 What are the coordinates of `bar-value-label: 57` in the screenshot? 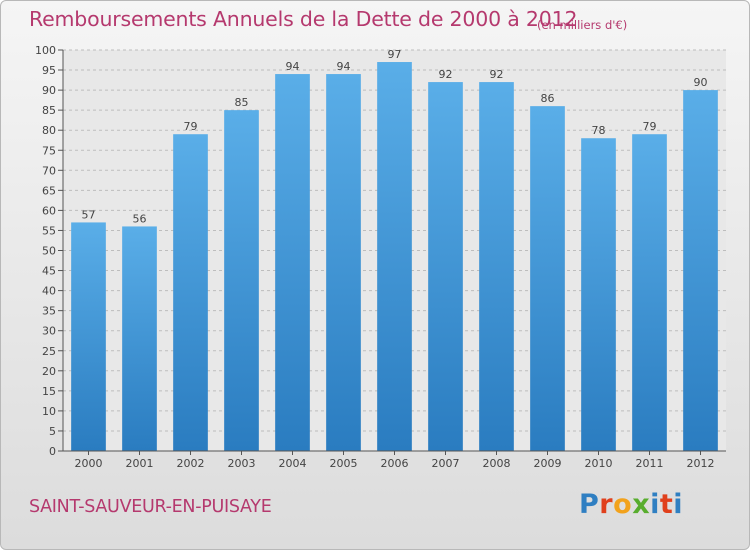 It's located at (89, 214).